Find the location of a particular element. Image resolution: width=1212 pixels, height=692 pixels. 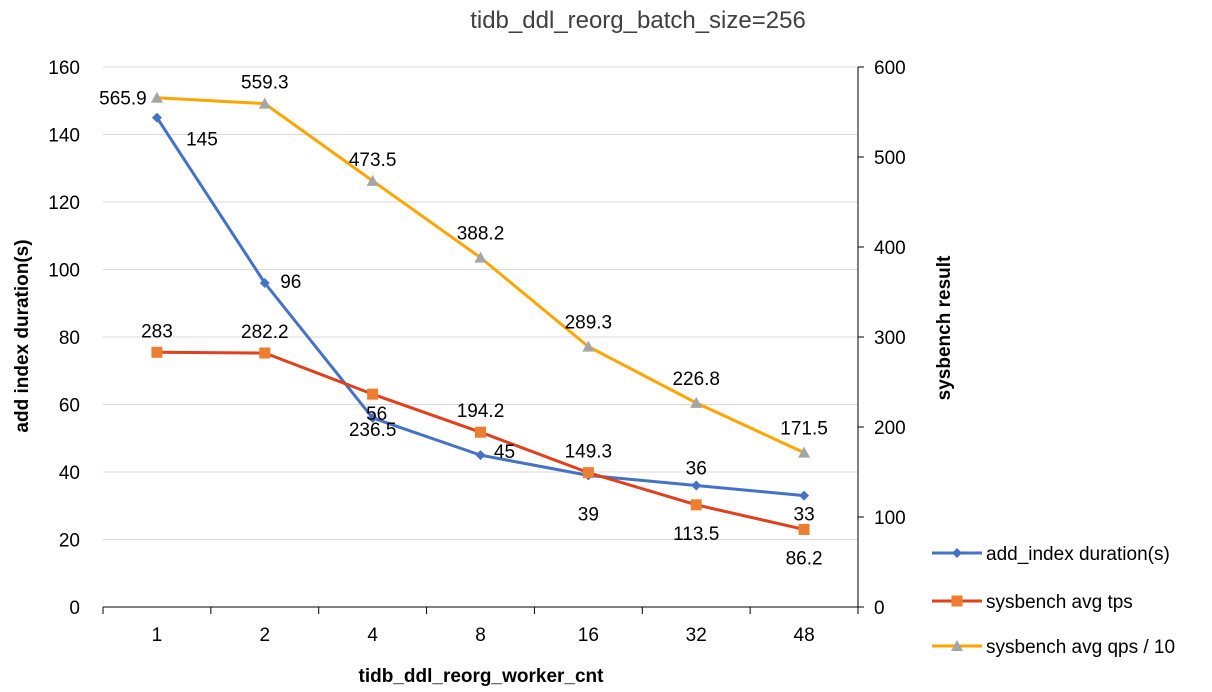

legend-label: add_index duration(s) is located at coordinates (1078, 554).